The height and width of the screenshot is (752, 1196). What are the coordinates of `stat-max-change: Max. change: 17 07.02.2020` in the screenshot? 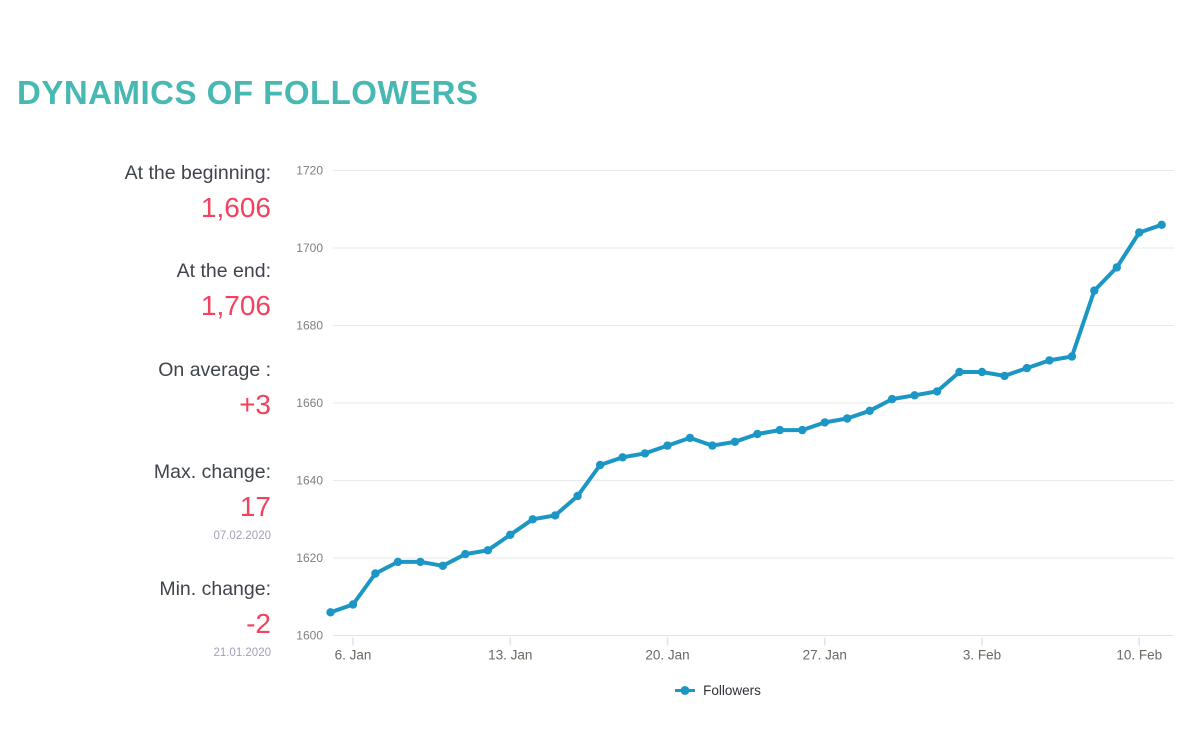 It's located at (135, 501).